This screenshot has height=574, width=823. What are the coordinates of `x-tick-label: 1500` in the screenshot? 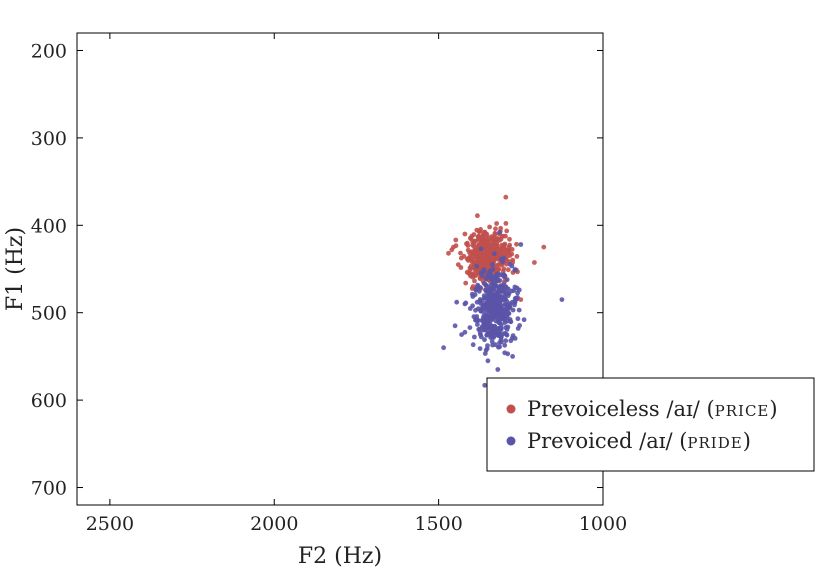 It's located at (438, 524).